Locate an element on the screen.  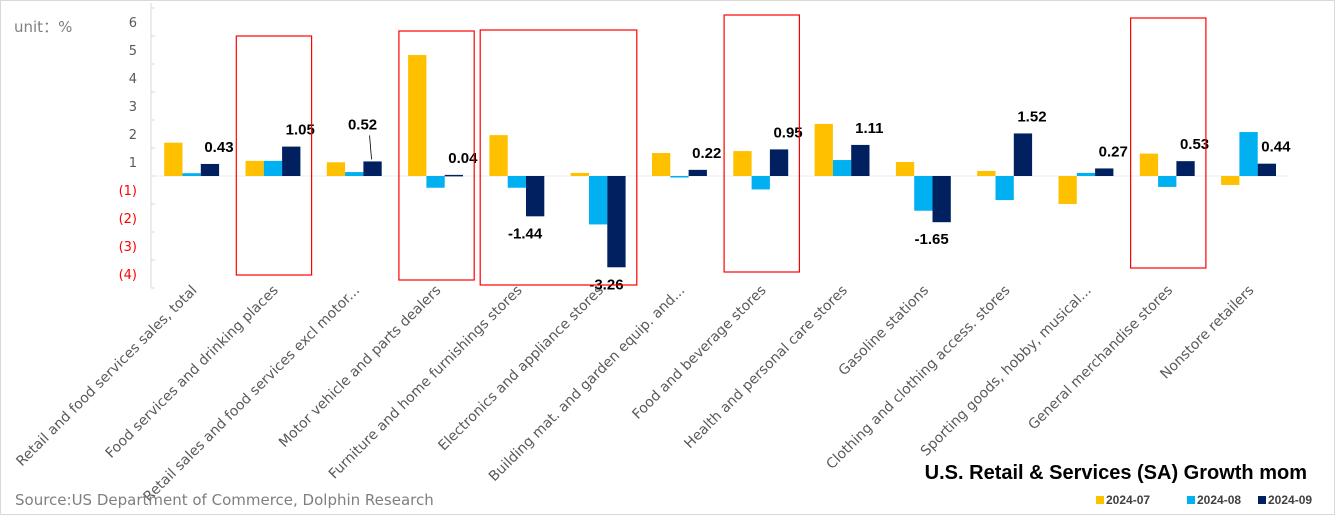
legend-label: 2024-09 is located at coordinates (1290, 500).